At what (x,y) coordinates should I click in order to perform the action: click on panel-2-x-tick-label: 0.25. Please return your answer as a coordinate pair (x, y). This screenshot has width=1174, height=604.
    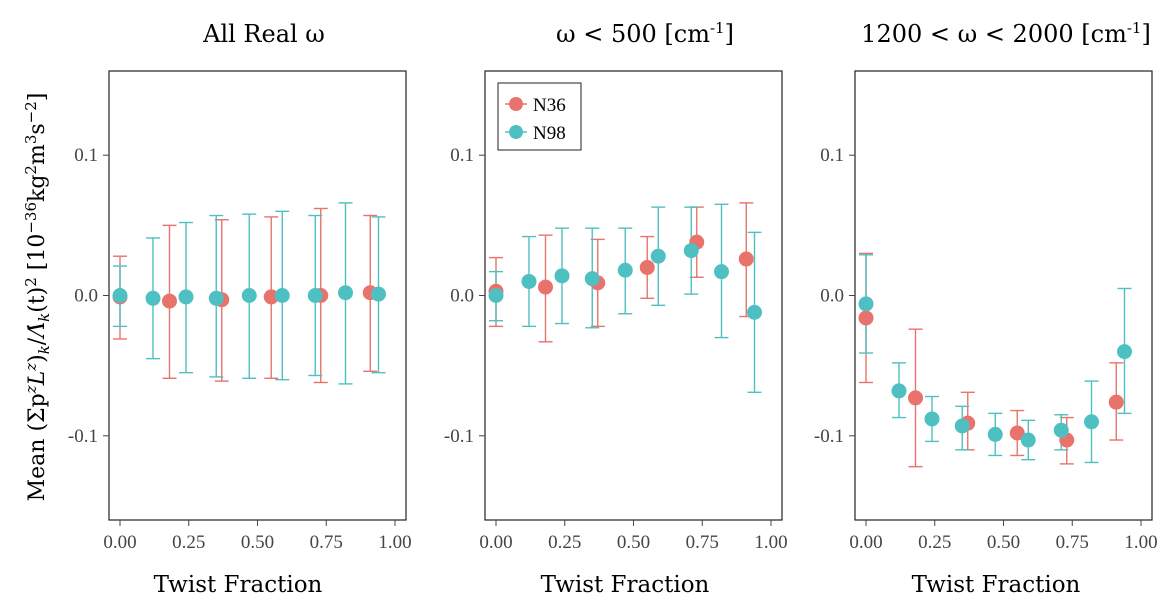
    Looking at the image, I should click on (564, 542).